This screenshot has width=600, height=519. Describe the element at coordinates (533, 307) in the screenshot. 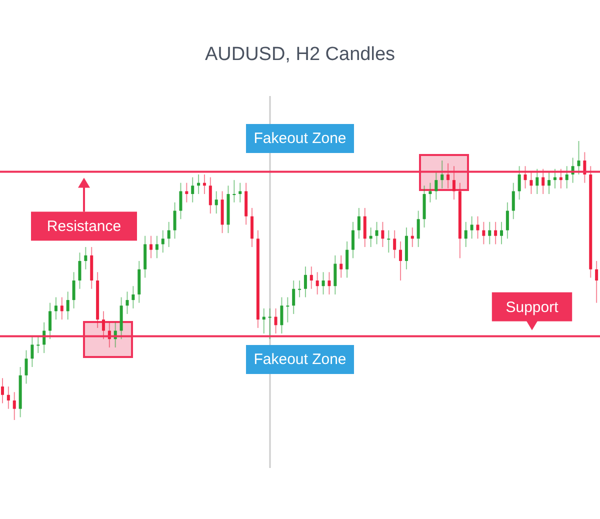

I see `ref-line-label: Support` at that location.